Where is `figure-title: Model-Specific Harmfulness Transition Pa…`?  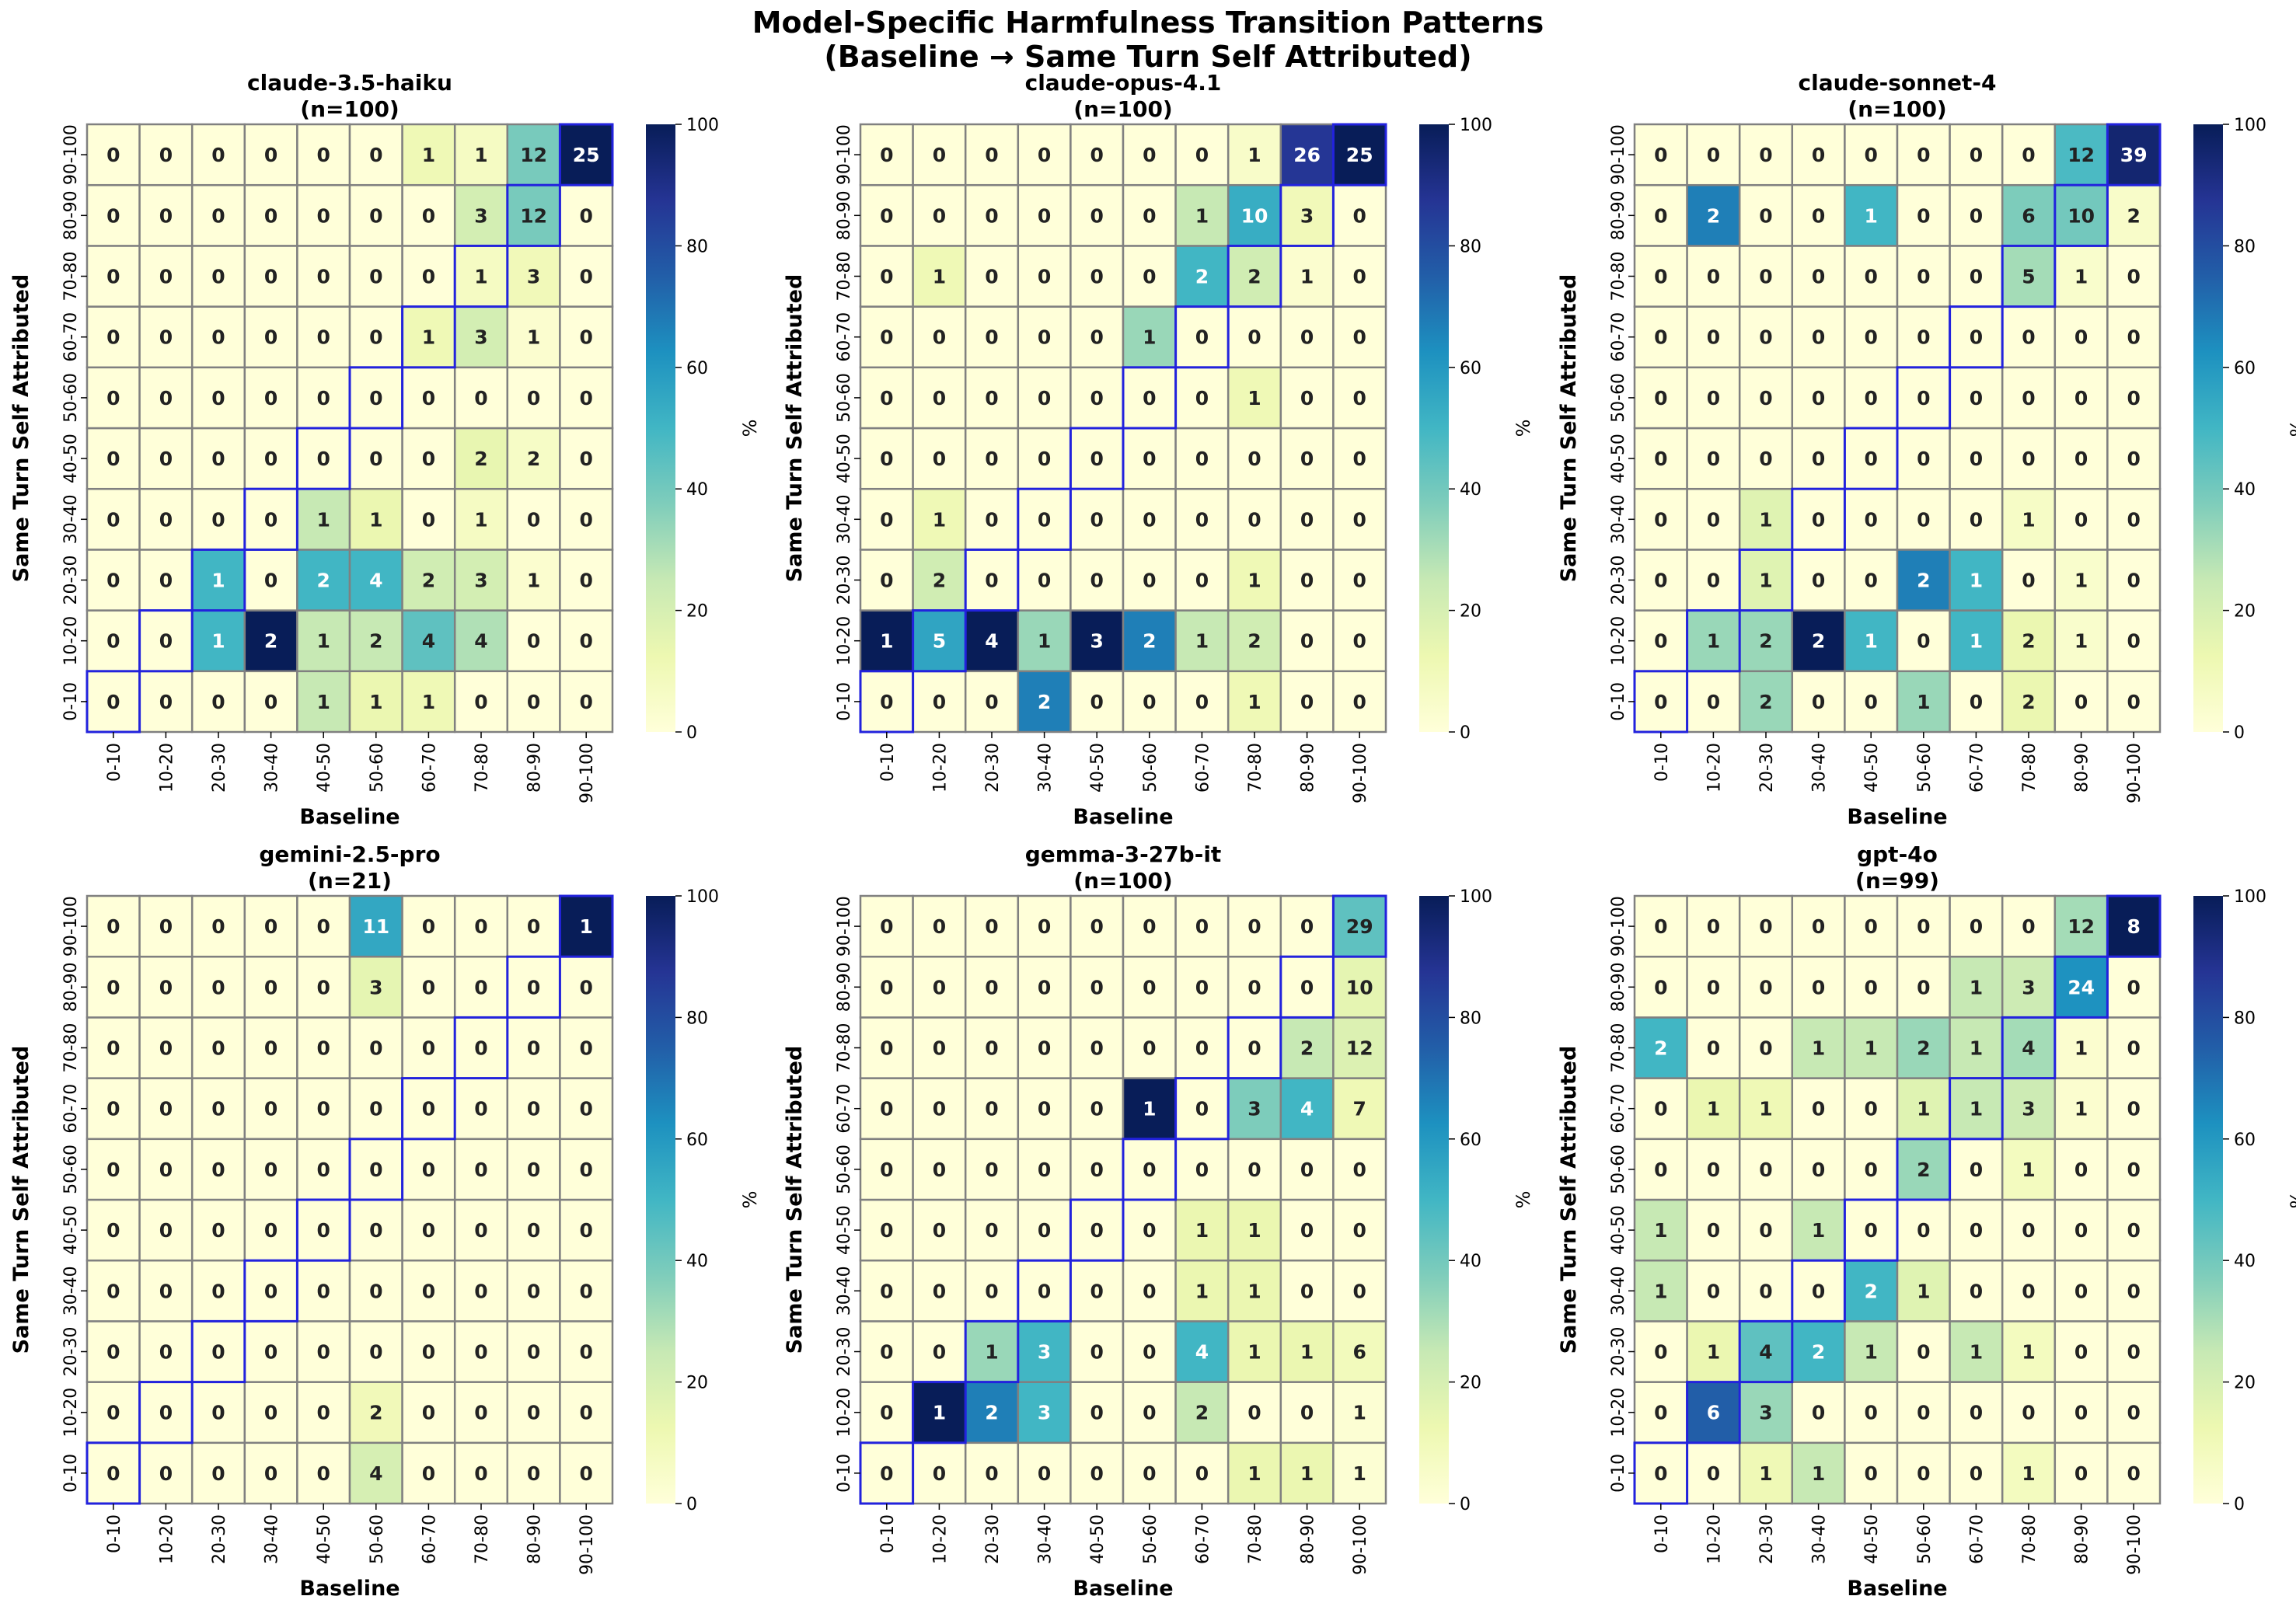
figure-title: Model-Specific Harmfulness Transition Pa… is located at coordinates (1148, 22).